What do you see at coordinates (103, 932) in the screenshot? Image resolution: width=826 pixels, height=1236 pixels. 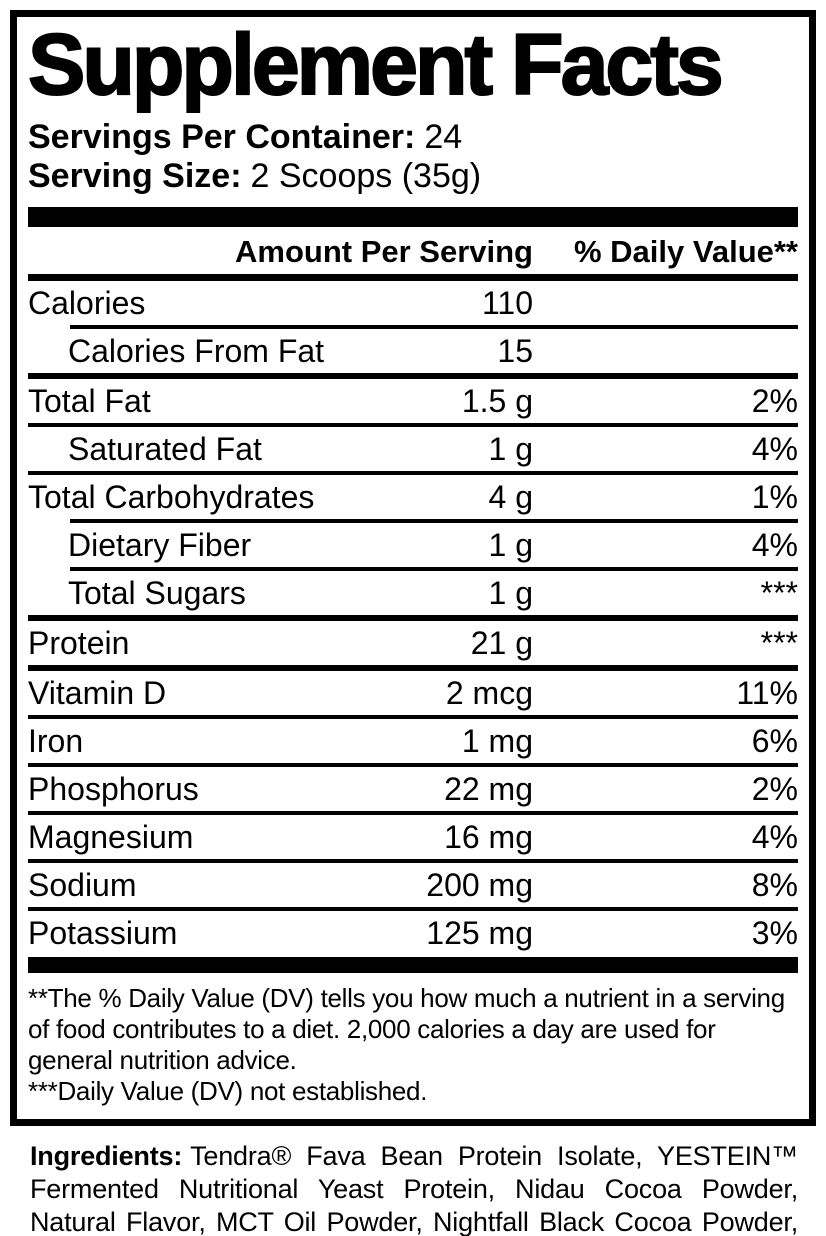 I see `nutrient-name: Potassium` at bounding box center [103, 932].